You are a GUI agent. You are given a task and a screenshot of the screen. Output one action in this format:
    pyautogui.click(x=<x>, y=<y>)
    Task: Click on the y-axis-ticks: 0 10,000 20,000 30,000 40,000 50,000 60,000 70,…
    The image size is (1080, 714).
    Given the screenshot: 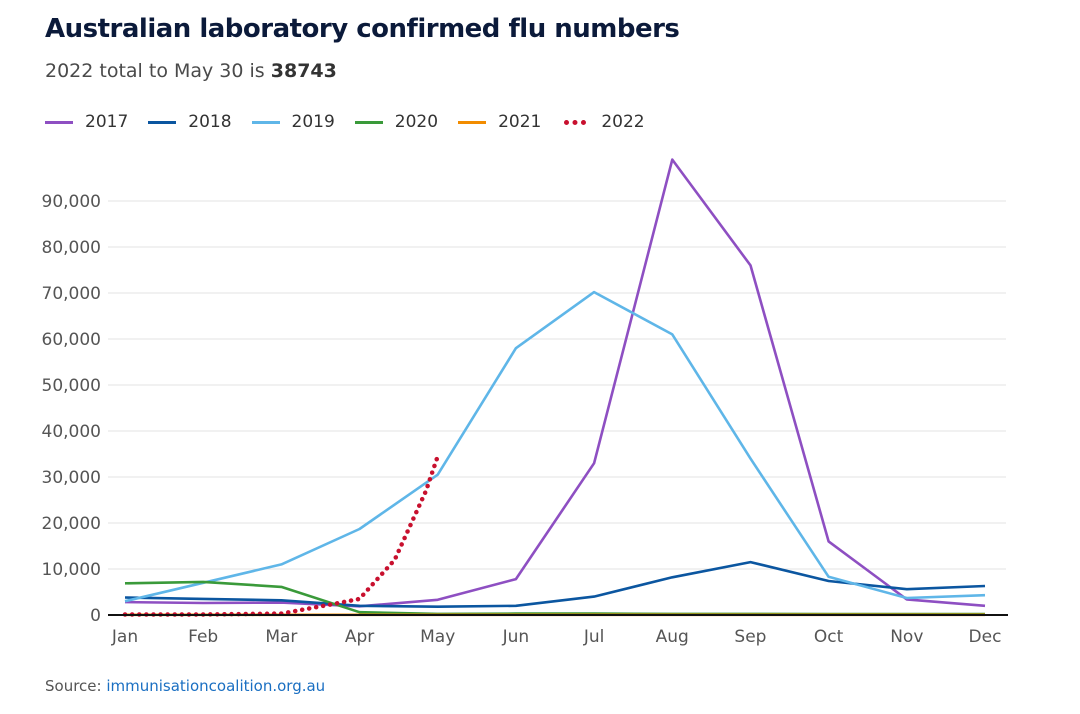 What is the action you would take?
    pyautogui.click(x=71, y=409)
    